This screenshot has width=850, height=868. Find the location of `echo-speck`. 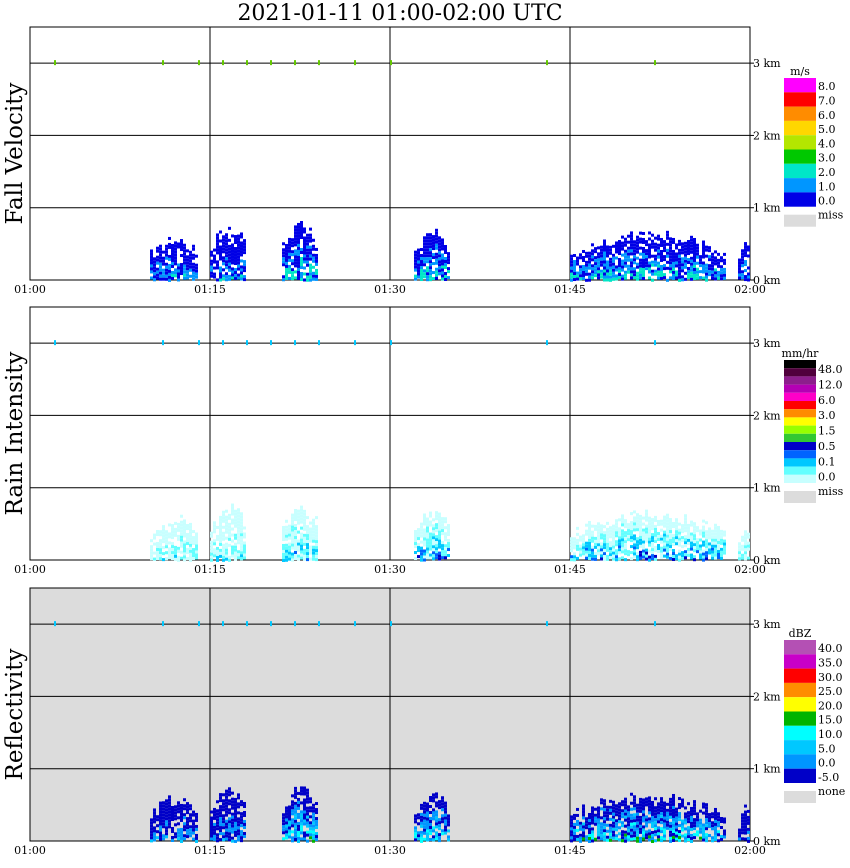

echo-speck is located at coordinates (547, 624).